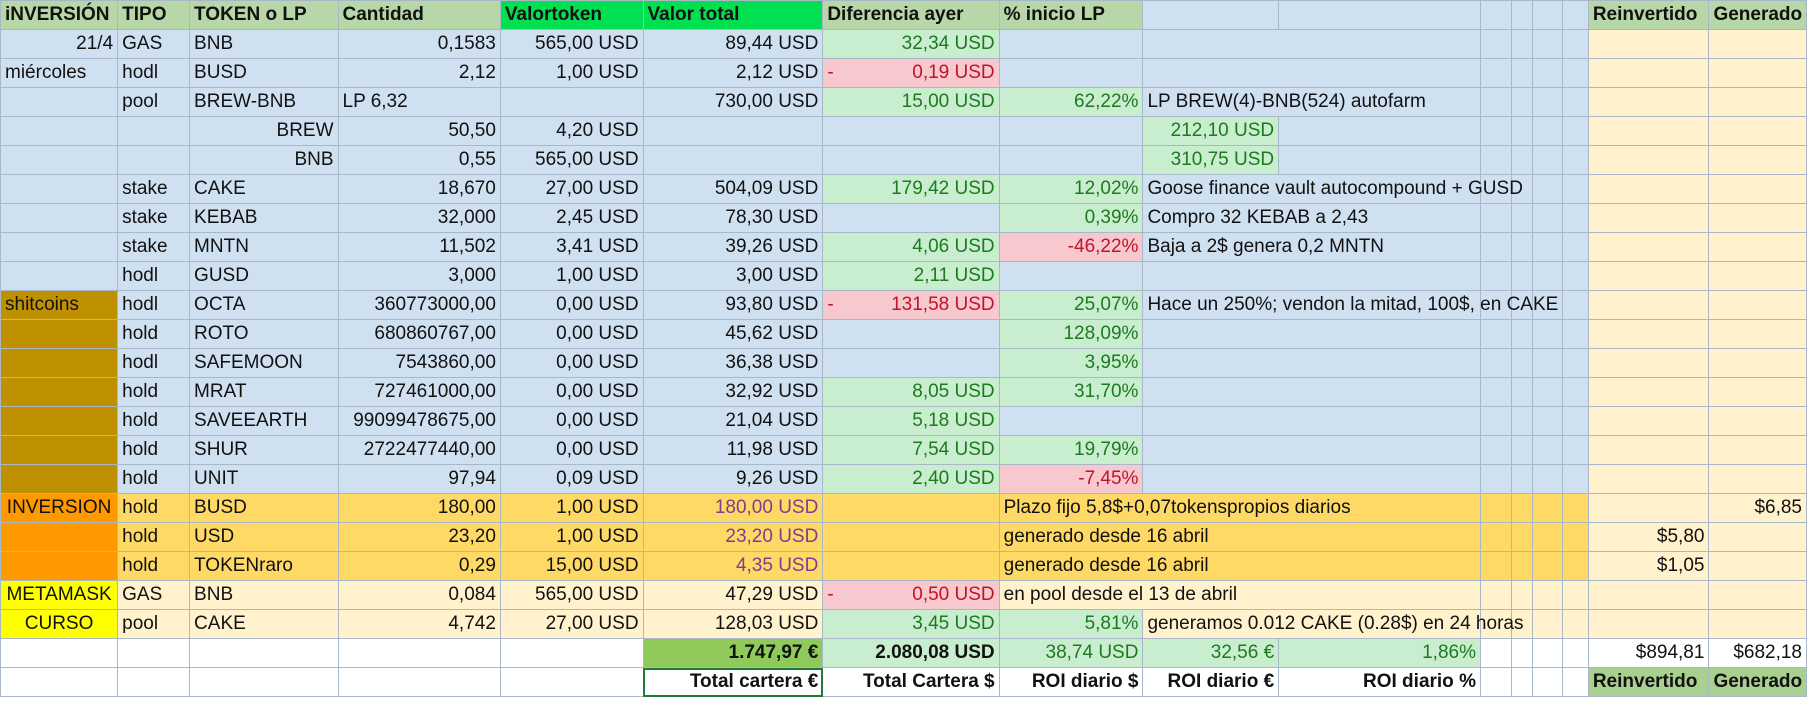 The image size is (1807, 703). What do you see at coordinates (733, 566) in the screenshot?
I see `cell-valortotal: 4,35 USD` at bounding box center [733, 566].